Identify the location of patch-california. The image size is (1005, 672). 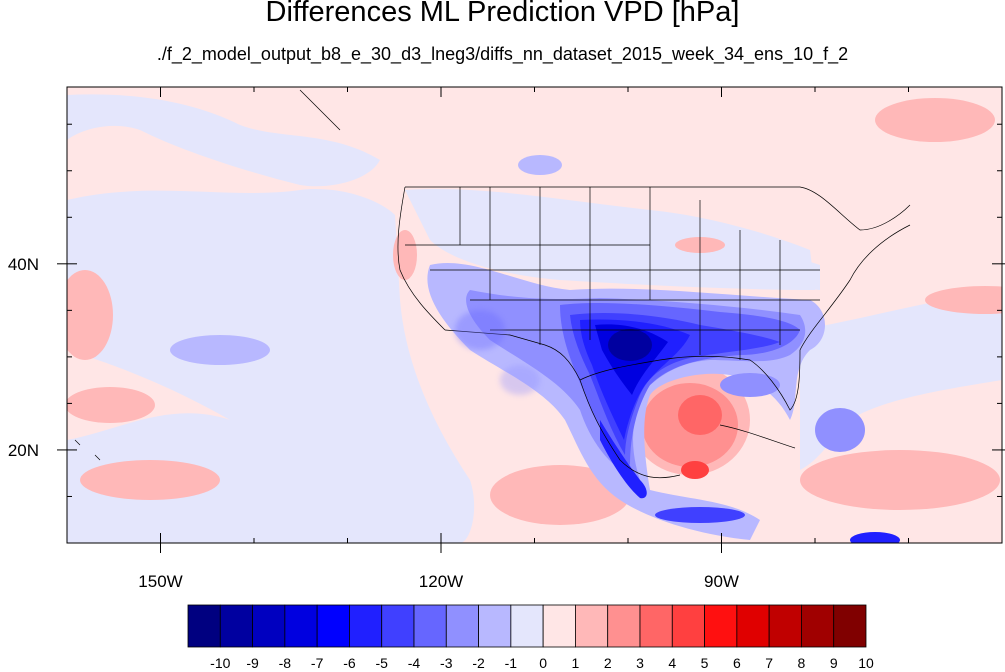
(405, 255).